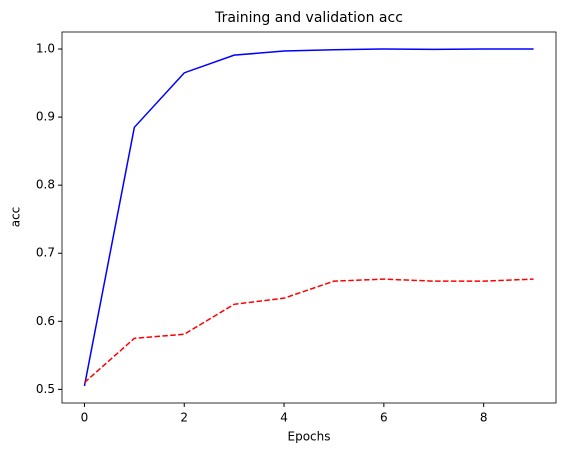 Image resolution: width=567 pixels, height=455 pixels. Describe the element at coordinates (309, 437) in the screenshot. I see `x-axis-label: Epochs` at that location.